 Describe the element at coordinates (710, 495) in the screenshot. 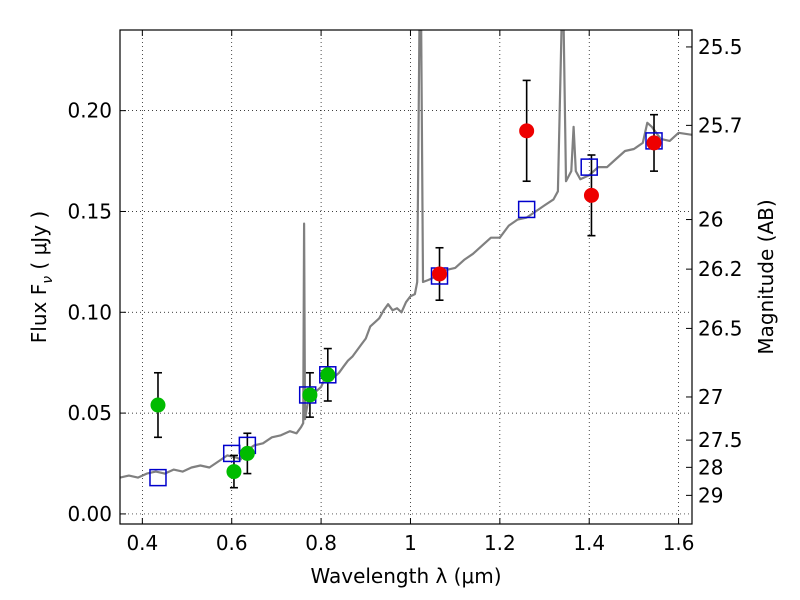

I see `y2-tick-label: 29` at that location.